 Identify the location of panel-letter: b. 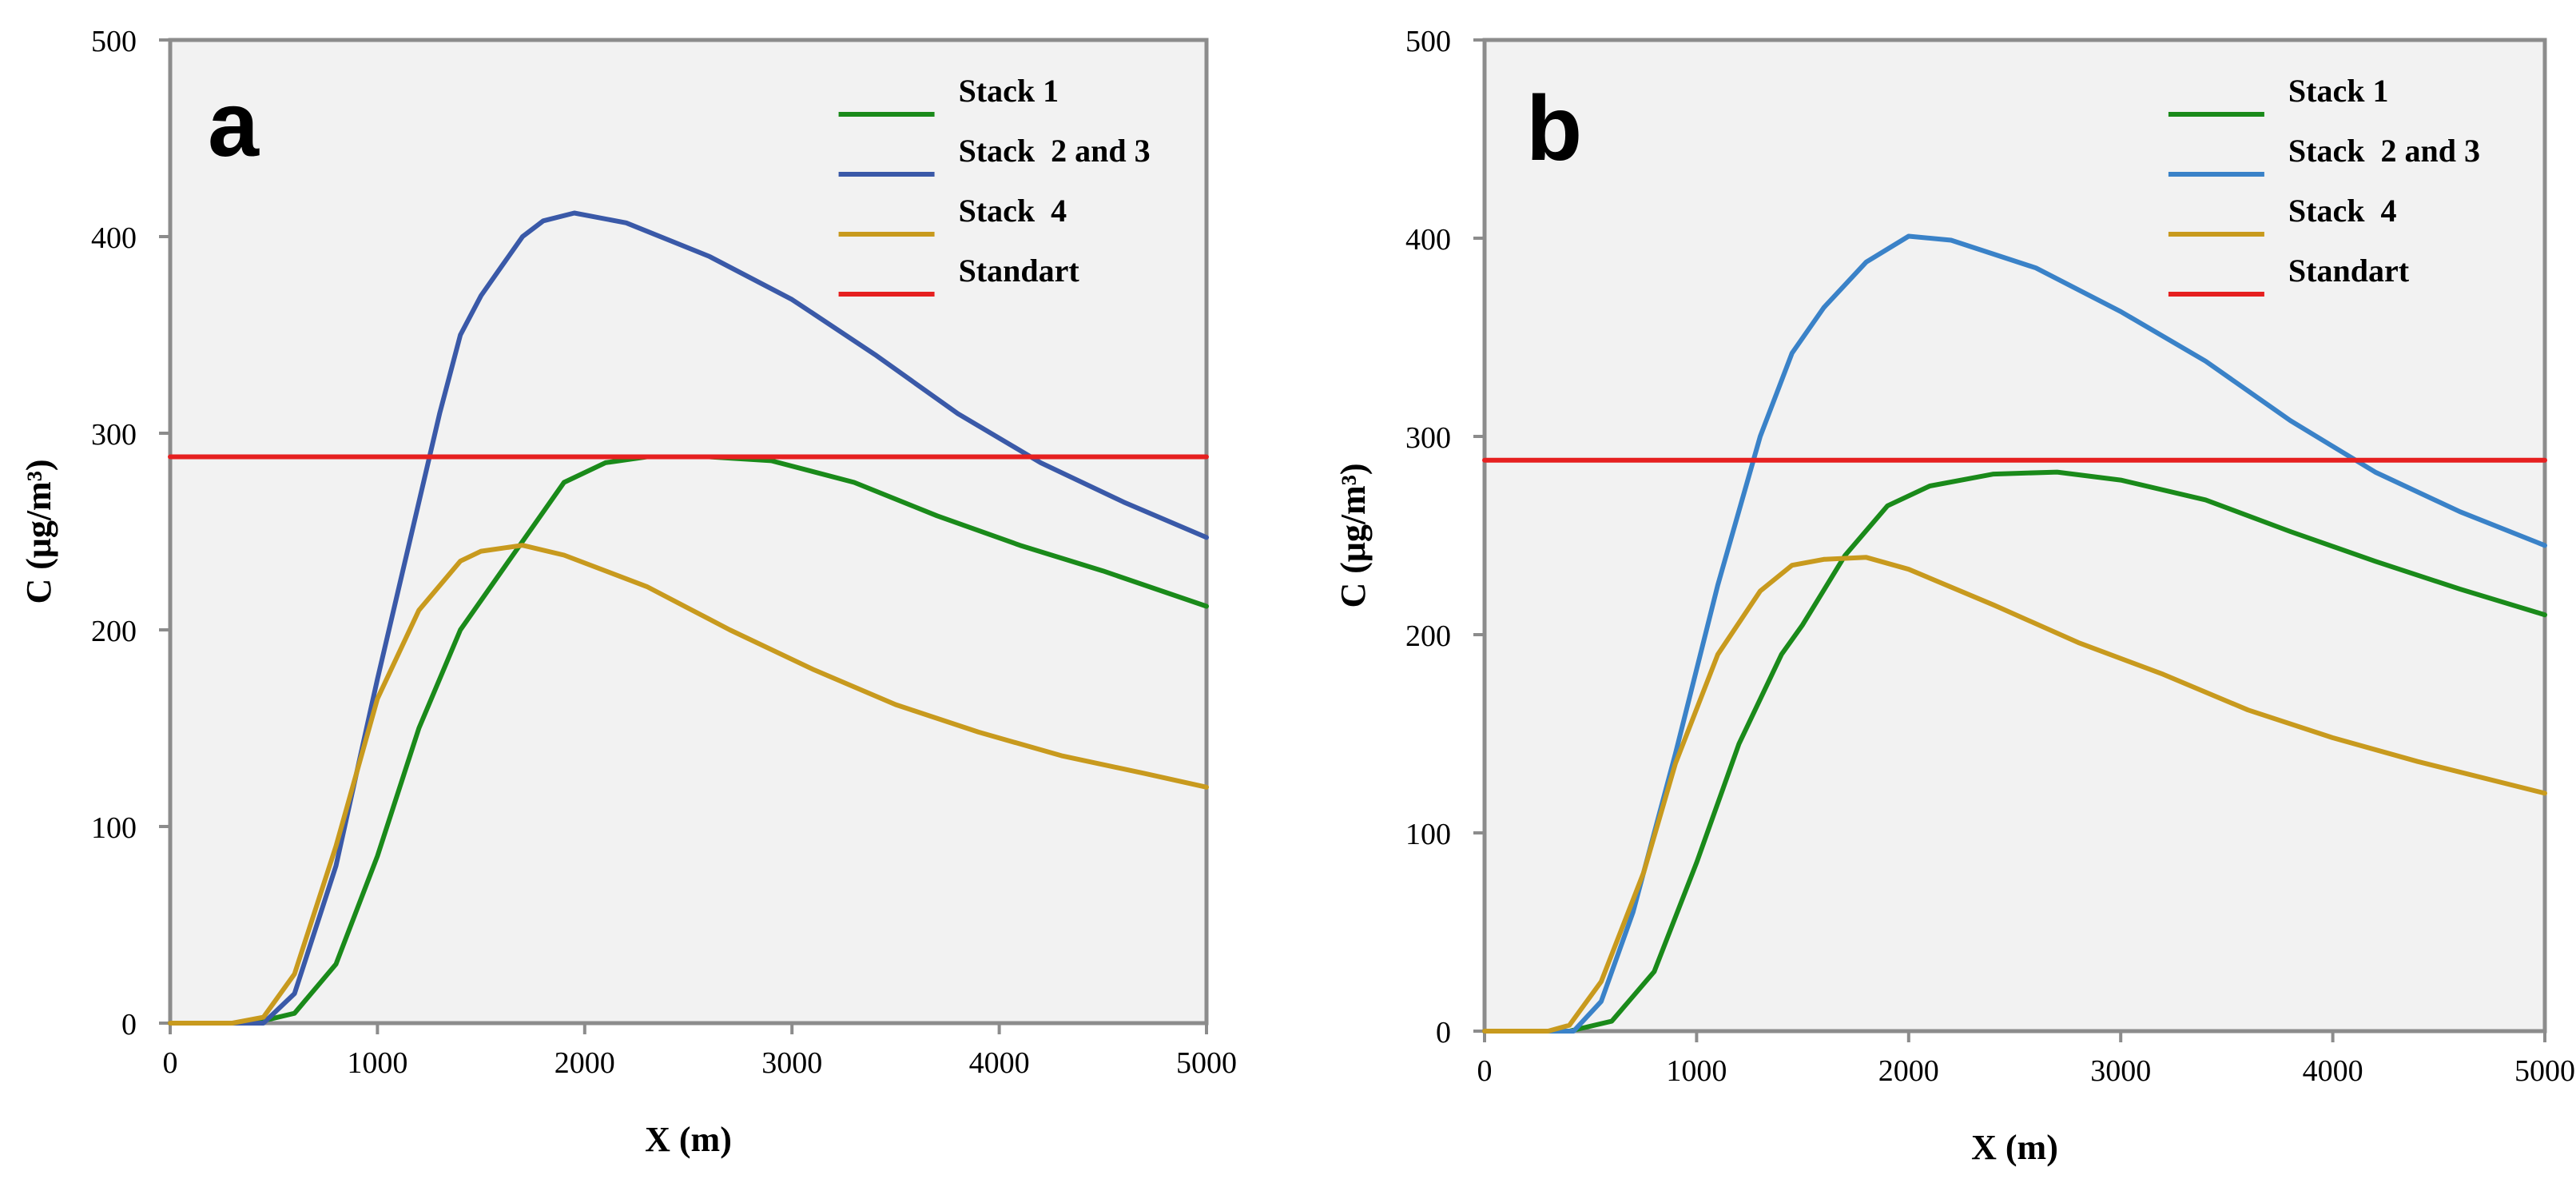
(1554, 129).